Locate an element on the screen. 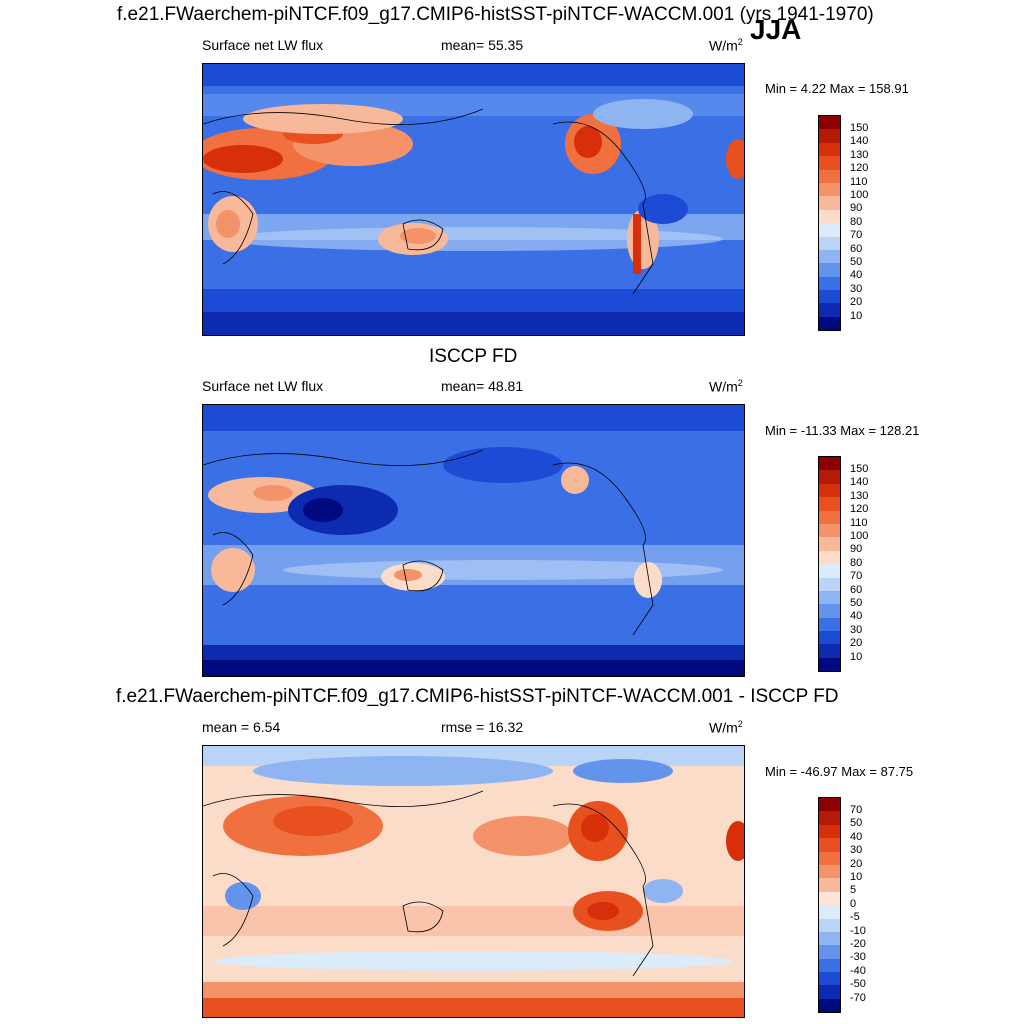  panel3-colorbar-tick-label: -5 is located at coordinates (855, 917).